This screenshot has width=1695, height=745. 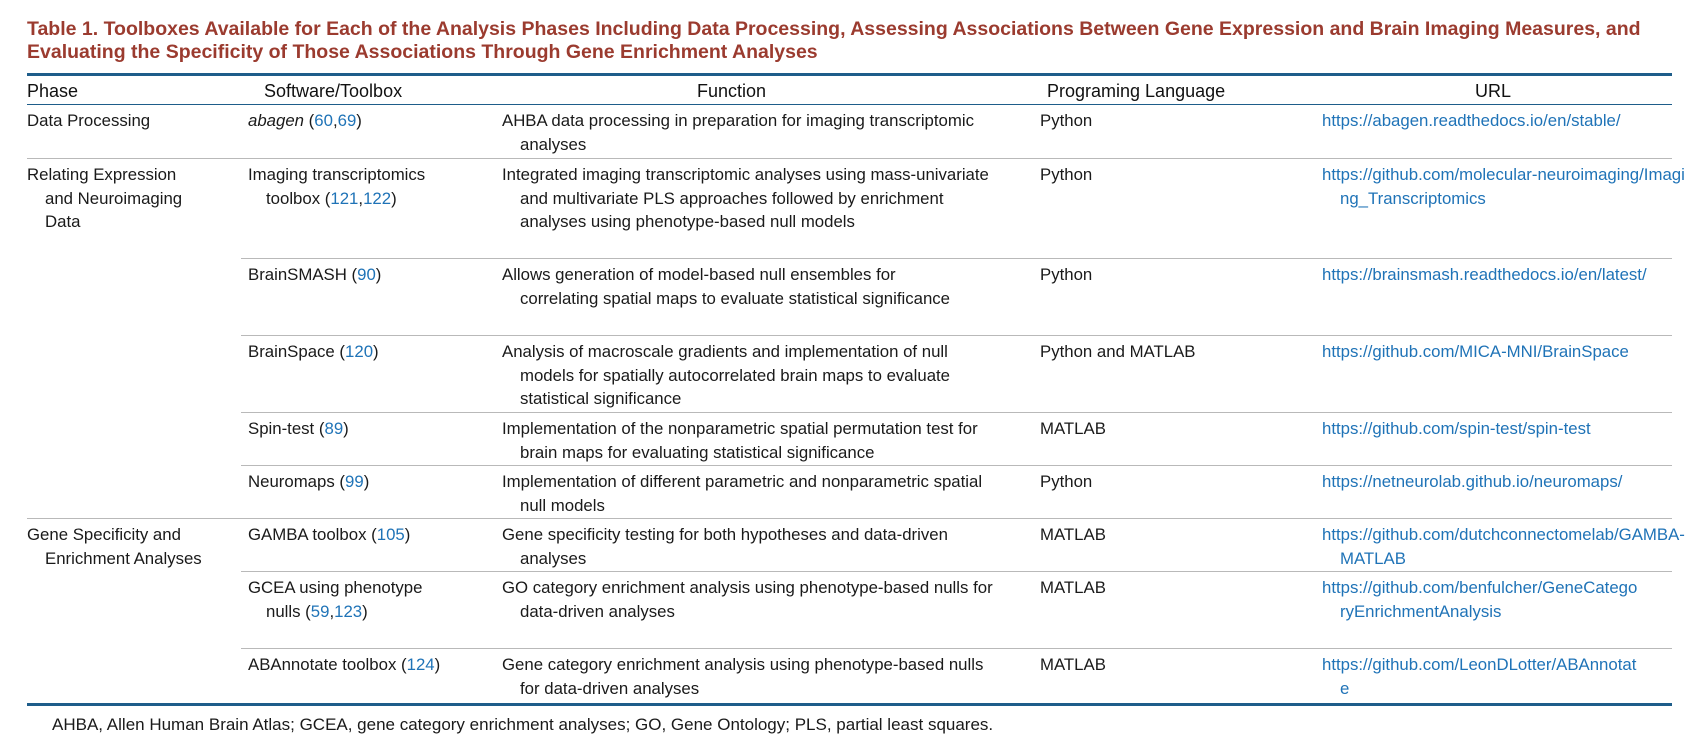 I want to click on table-top-rule, so click(x=849, y=74).